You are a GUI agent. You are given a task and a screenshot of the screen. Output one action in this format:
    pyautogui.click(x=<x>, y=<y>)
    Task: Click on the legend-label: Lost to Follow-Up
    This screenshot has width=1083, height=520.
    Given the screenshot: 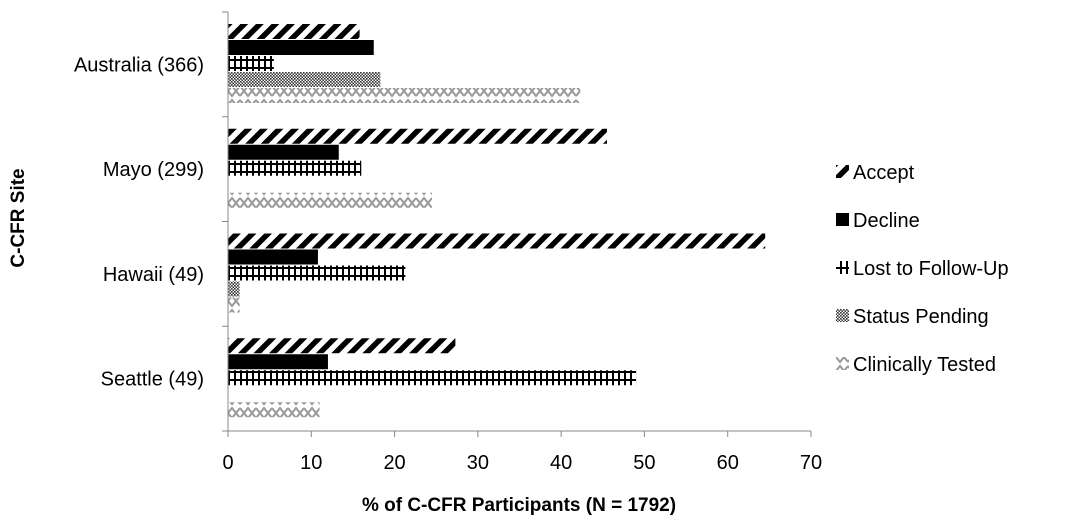 What is the action you would take?
    pyautogui.click(x=931, y=269)
    